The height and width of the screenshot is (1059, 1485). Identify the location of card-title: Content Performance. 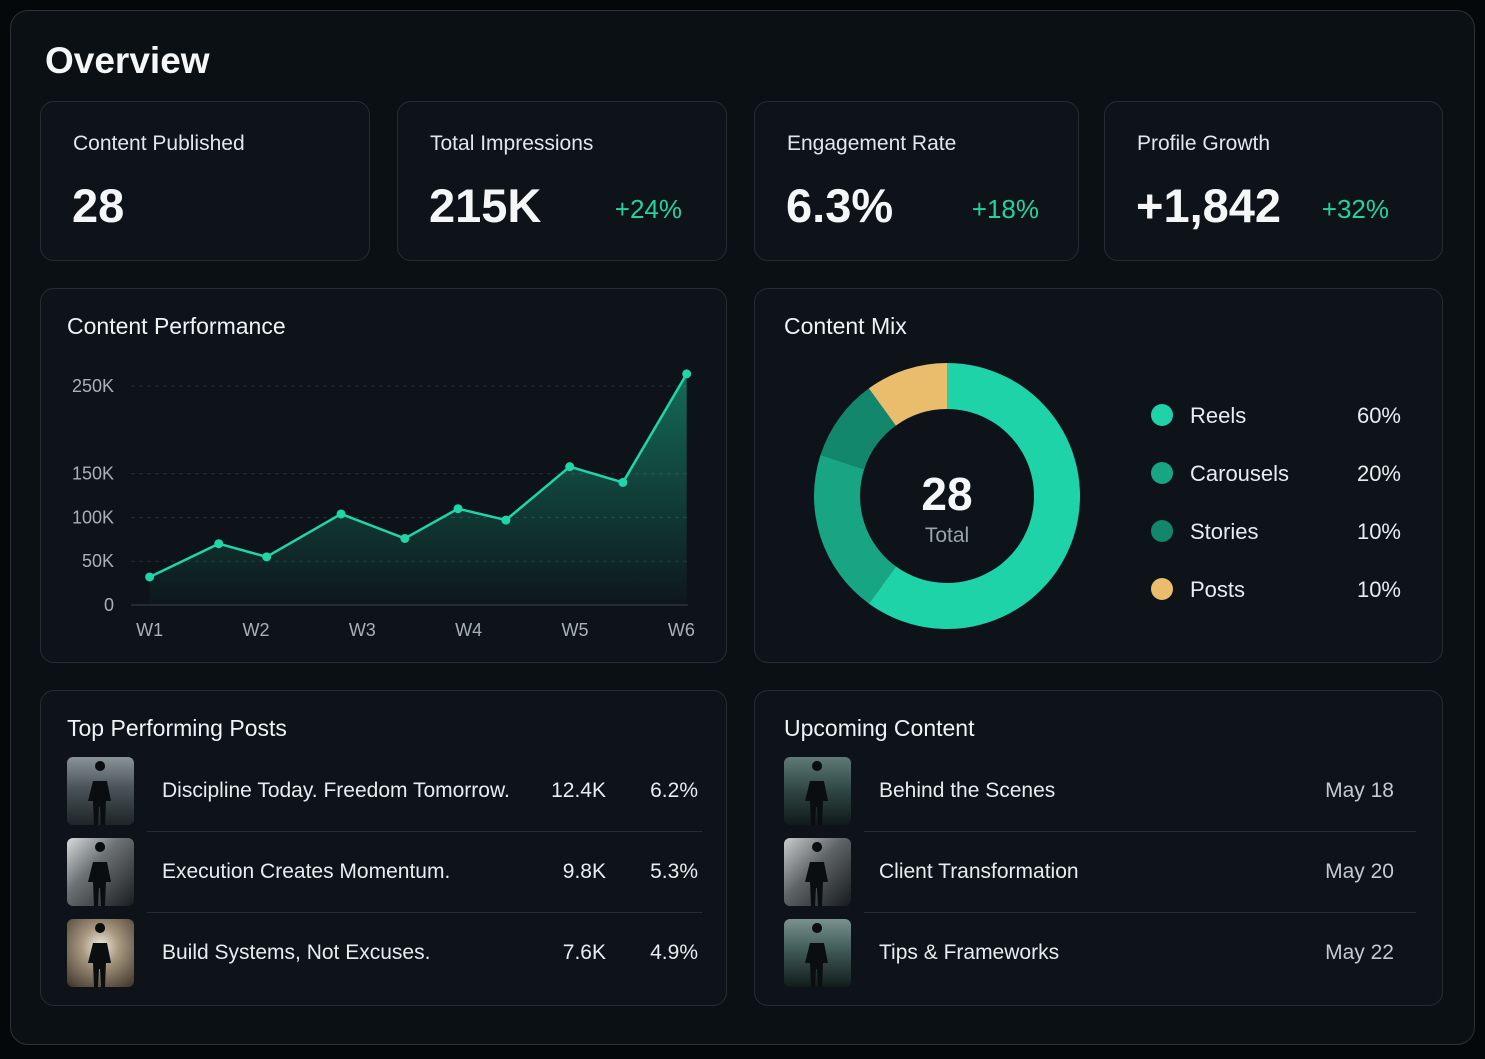
(176, 326).